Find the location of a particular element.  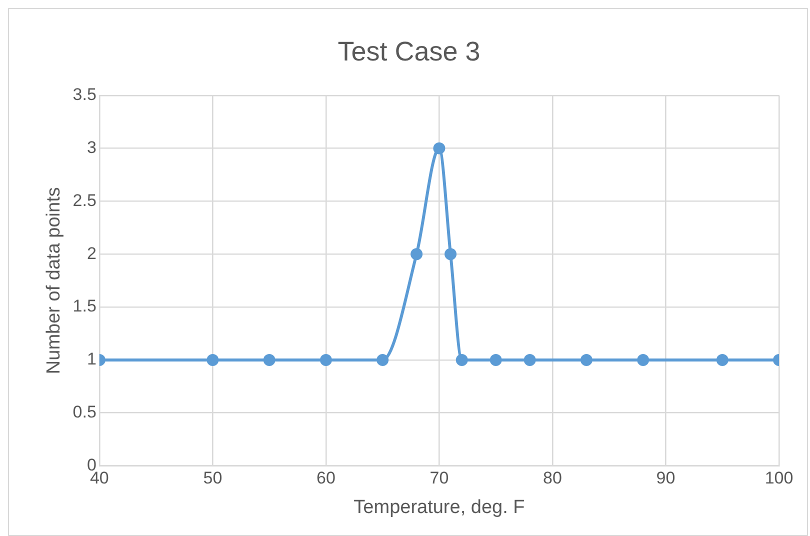

y-axis-title: Number of data points is located at coordinates (54, 280).